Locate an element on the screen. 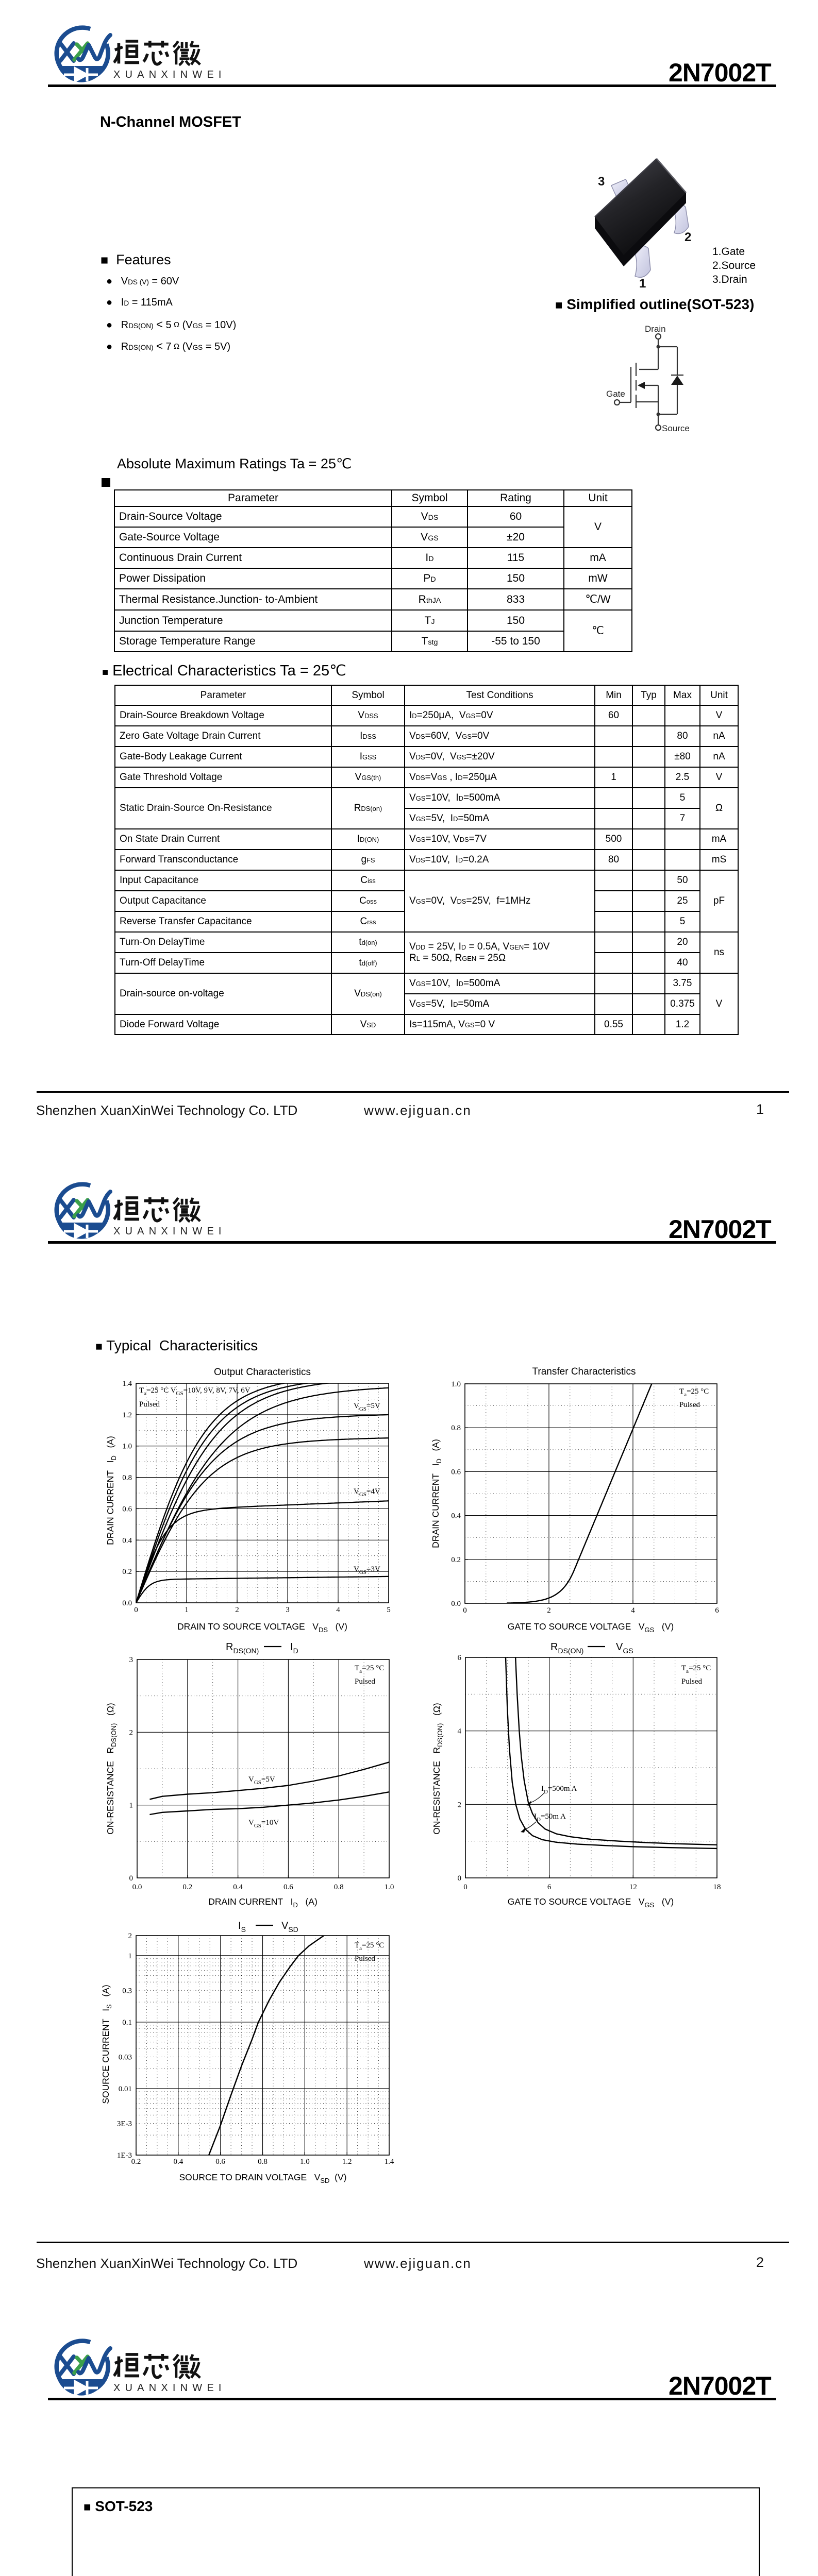  svg-text: ID=500m A is located at coordinates (559, 1790).